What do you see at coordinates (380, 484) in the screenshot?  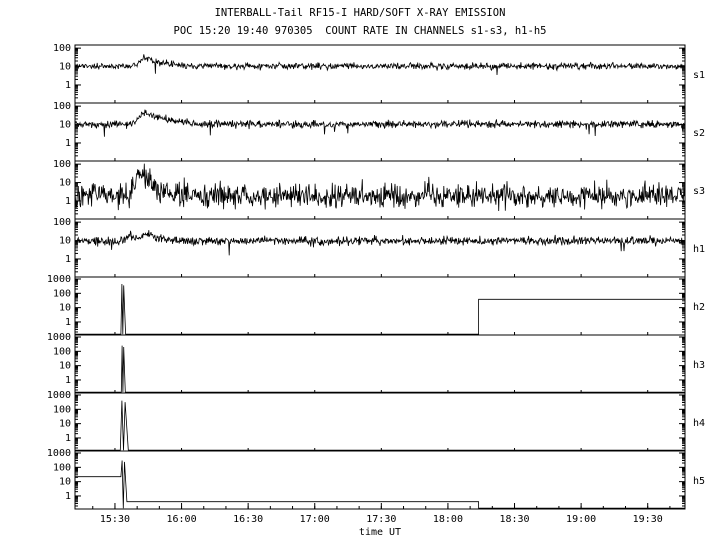 I see `series-h5` at bounding box center [380, 484].